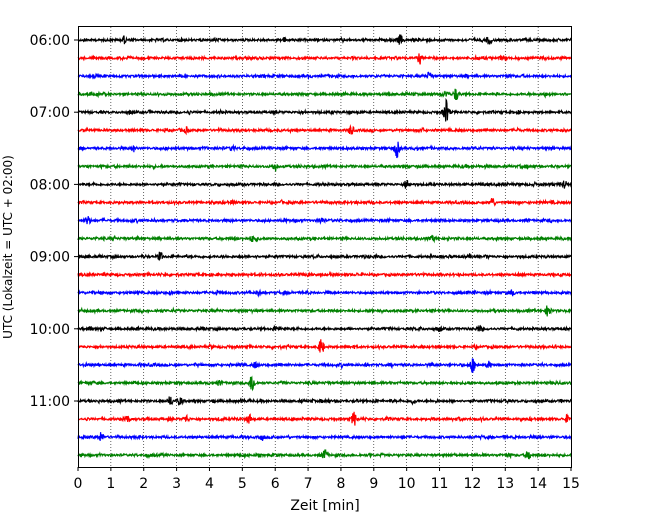  Describe the element at coordinates (324, 506) in the screenshot. I see `x-axis-label: Zeit [min]` at that location.